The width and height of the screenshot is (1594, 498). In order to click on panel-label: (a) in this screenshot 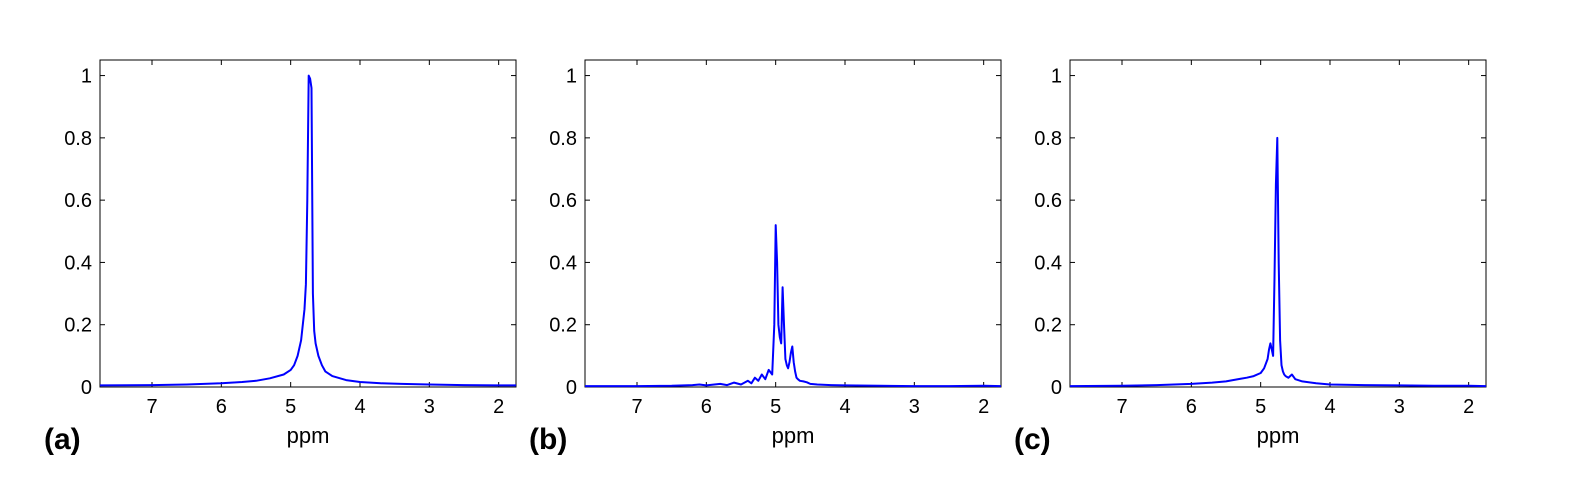, I will do `click(62, 439)`.